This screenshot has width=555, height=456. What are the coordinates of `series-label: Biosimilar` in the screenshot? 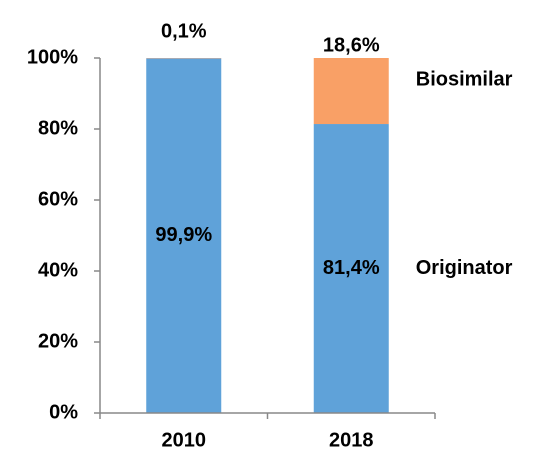 It's located at (464, 79).